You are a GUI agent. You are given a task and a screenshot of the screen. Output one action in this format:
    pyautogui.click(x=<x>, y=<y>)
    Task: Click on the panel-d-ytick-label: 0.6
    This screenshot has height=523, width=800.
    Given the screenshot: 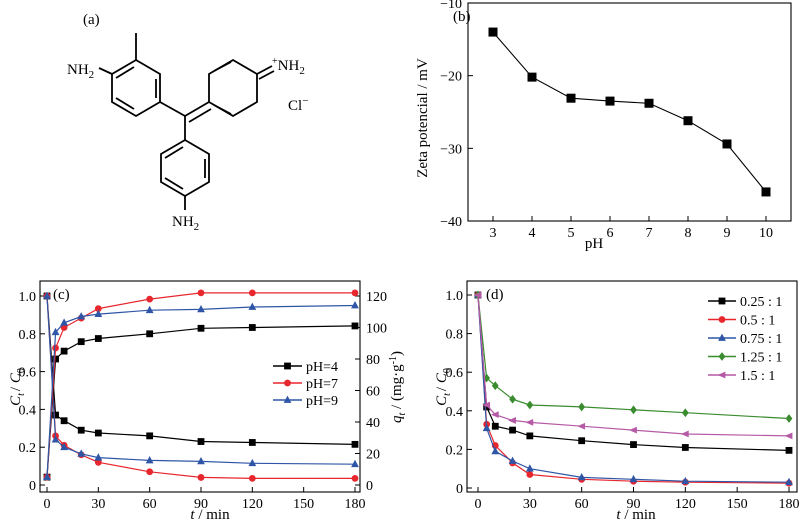 What is the action you would take?
    pyautogui.click(x=455, y=373)
    